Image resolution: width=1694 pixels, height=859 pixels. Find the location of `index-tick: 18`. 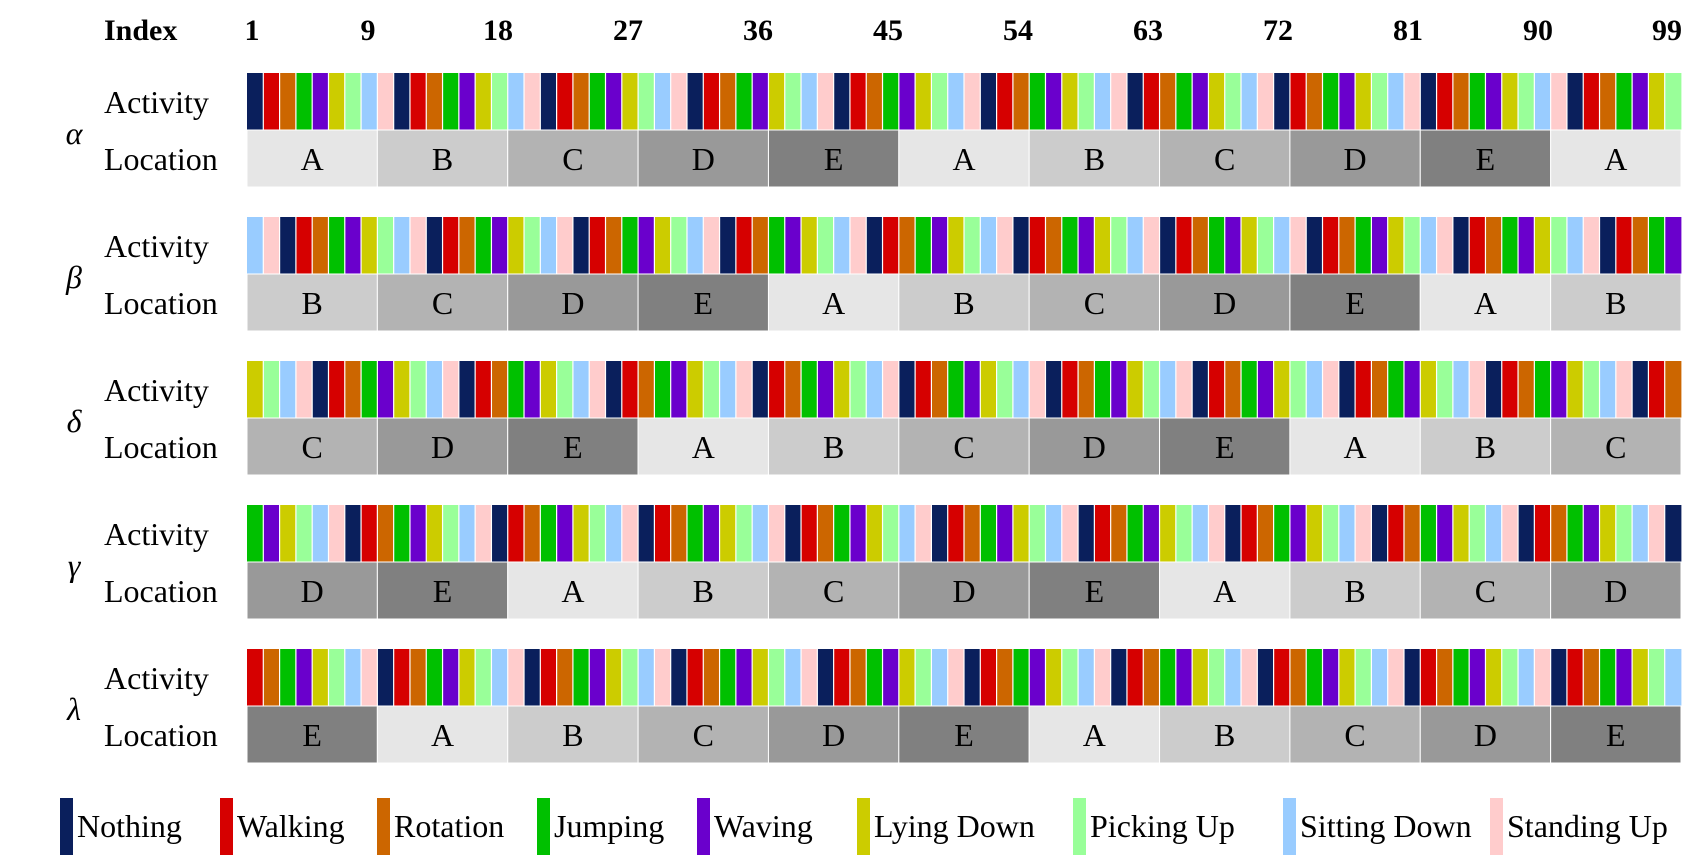

index-tick: 18 is located at coordinates (498, 30).